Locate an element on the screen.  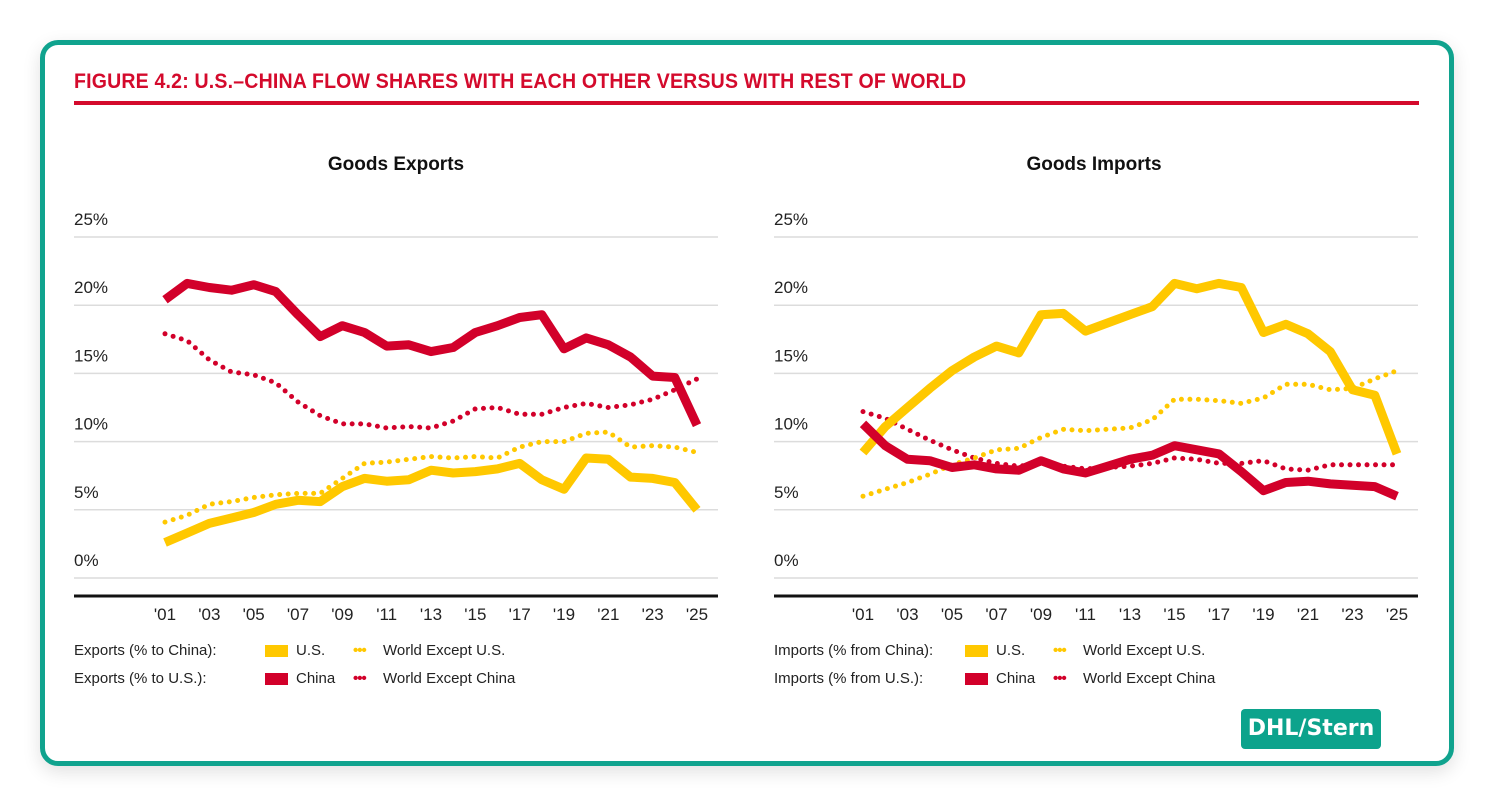
legend-group-label: Exports (% to China): is located at coordinates (145, 650).